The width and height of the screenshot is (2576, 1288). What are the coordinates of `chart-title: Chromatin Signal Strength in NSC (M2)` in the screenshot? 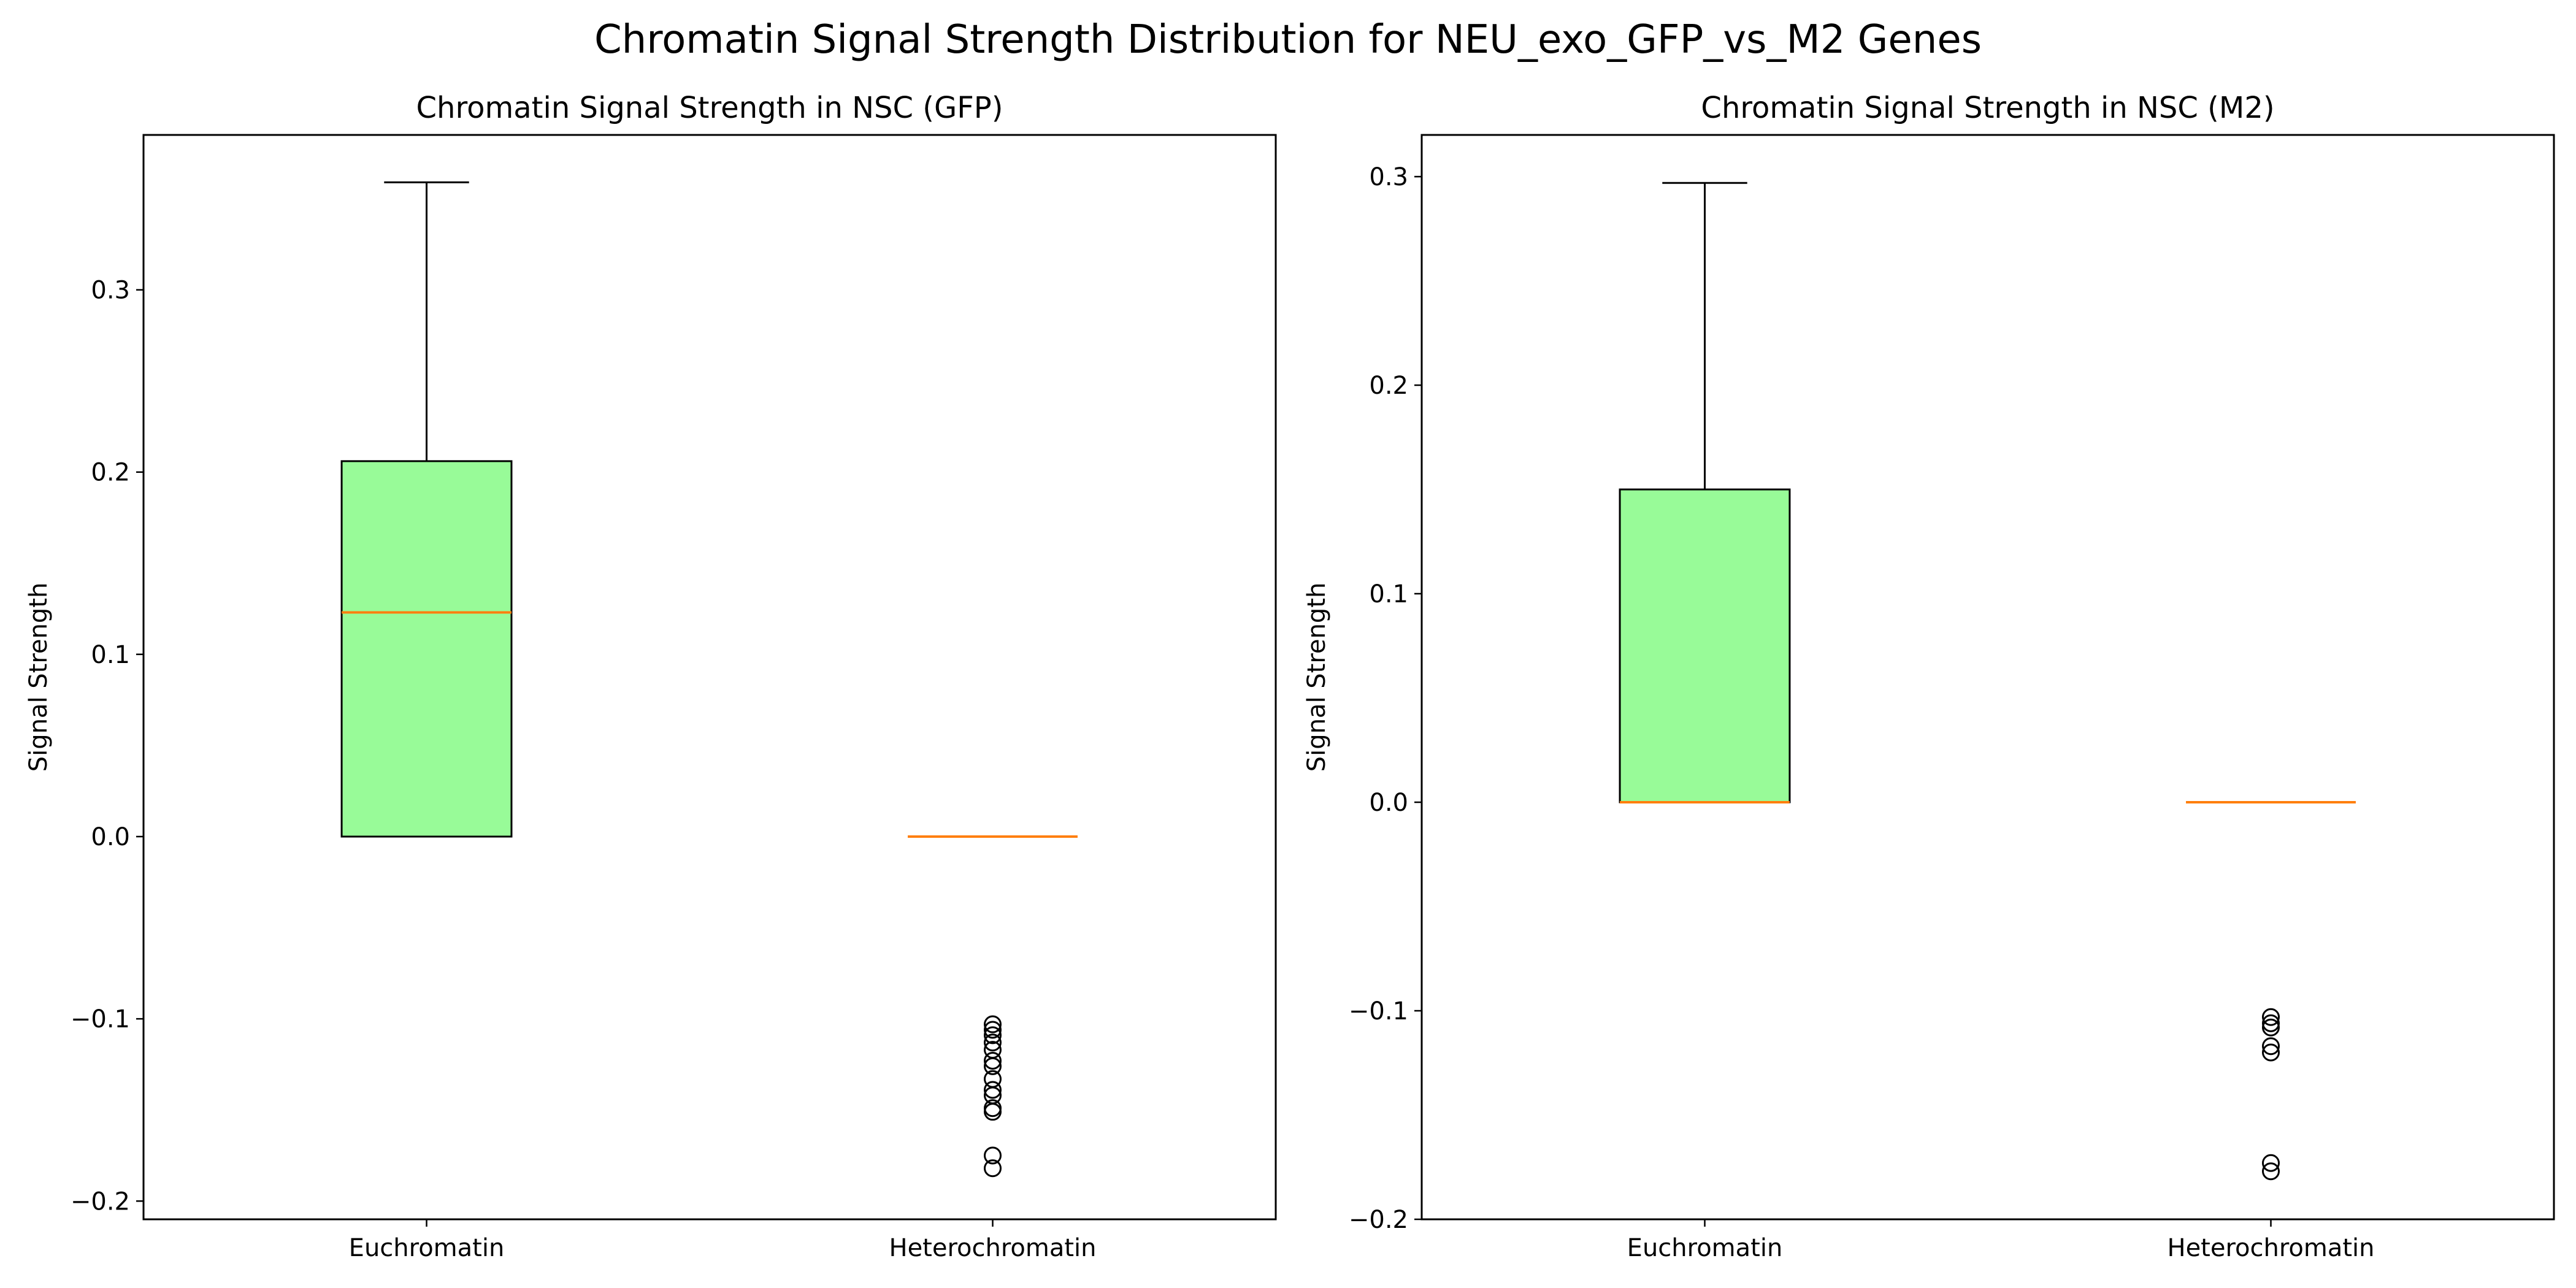 It's located at (1987, 108).